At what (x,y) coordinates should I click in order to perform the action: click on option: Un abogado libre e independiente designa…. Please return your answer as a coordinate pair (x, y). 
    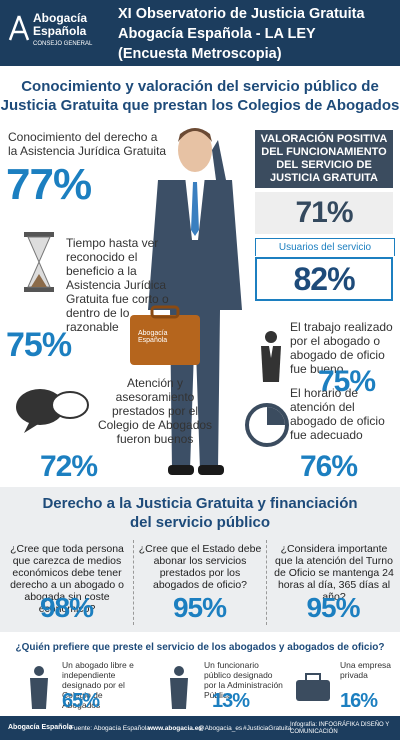
    Looking at the image, I should click on (98, 685).